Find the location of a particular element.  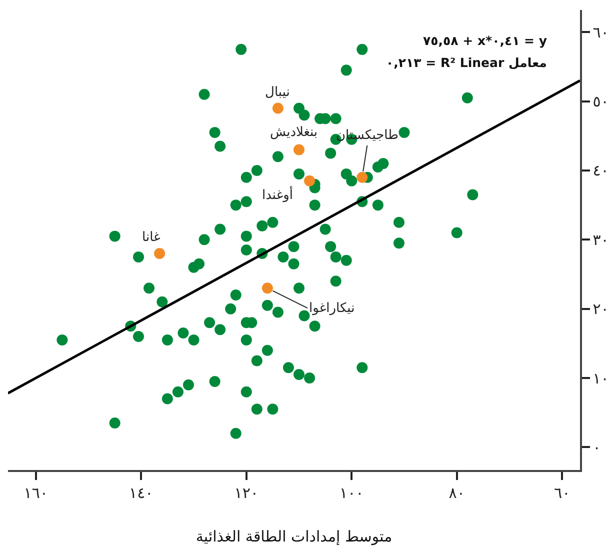

y-tick-label: ١٠ is located at coordinates (600, 378).